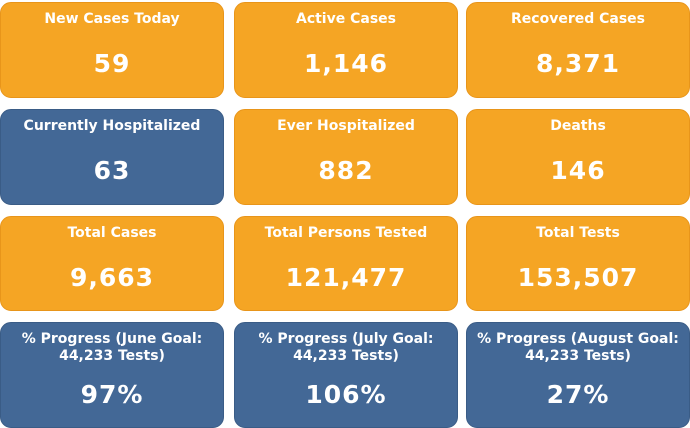  I want to click on tile-progress-june: % Progress (June Goal: 44,233 Tests) 97%, so click(112, 375).